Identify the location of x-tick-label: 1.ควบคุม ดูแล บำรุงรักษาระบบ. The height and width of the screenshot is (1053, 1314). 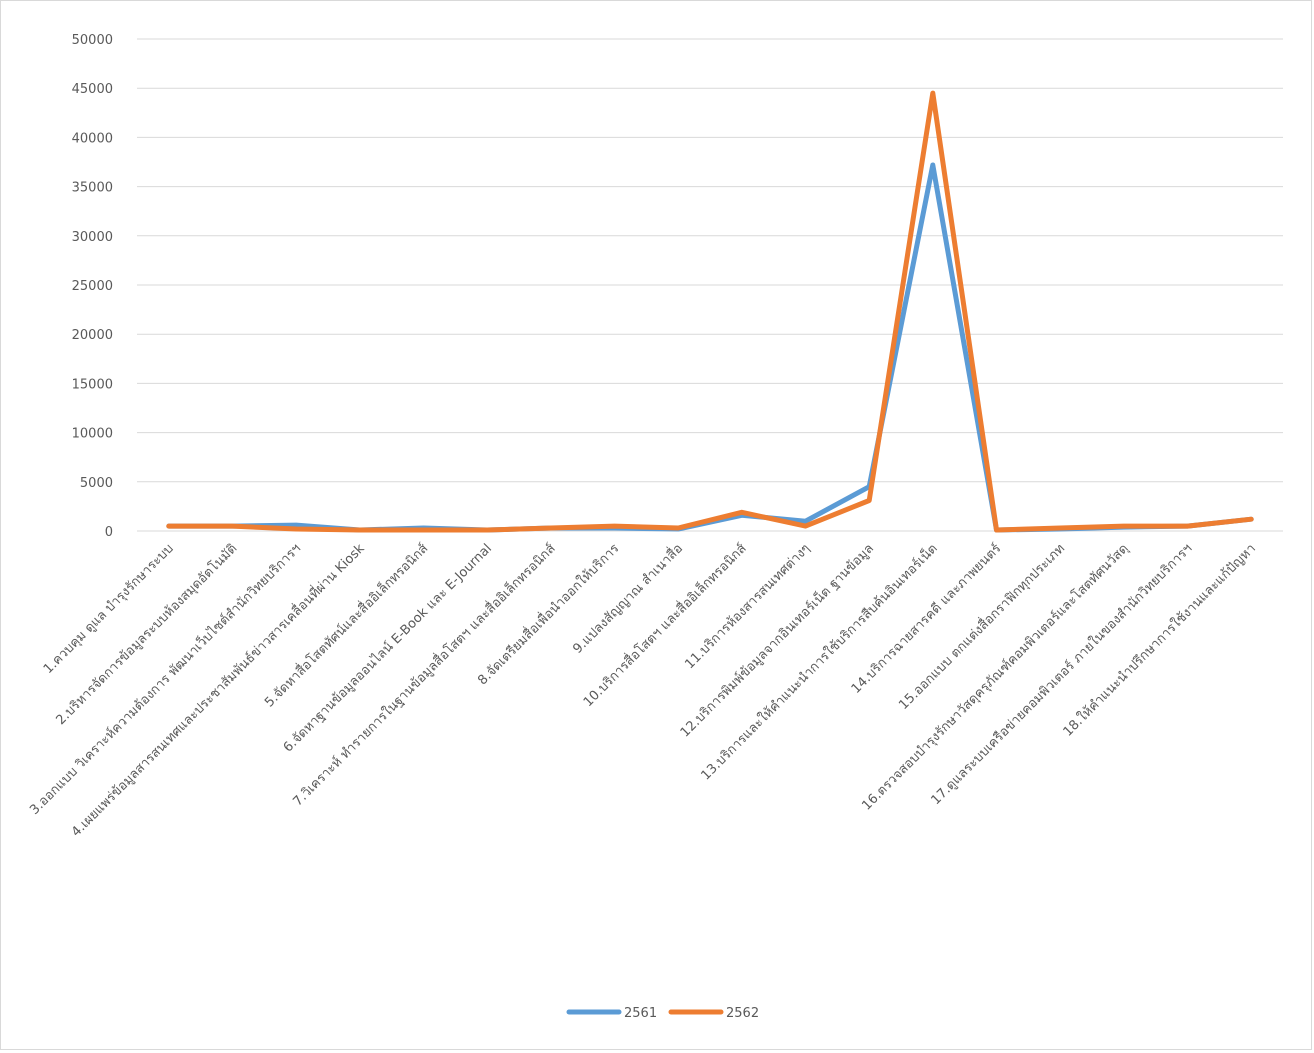
(109, 609).